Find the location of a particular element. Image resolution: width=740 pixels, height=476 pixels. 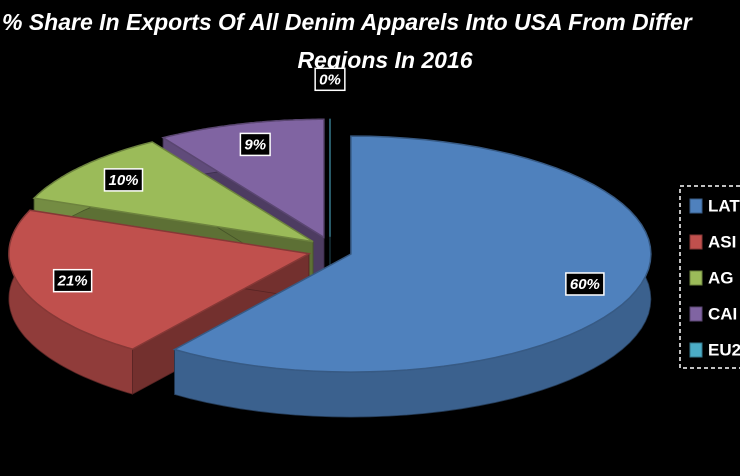

data-label: 9% is located at coordinates (255, 144).